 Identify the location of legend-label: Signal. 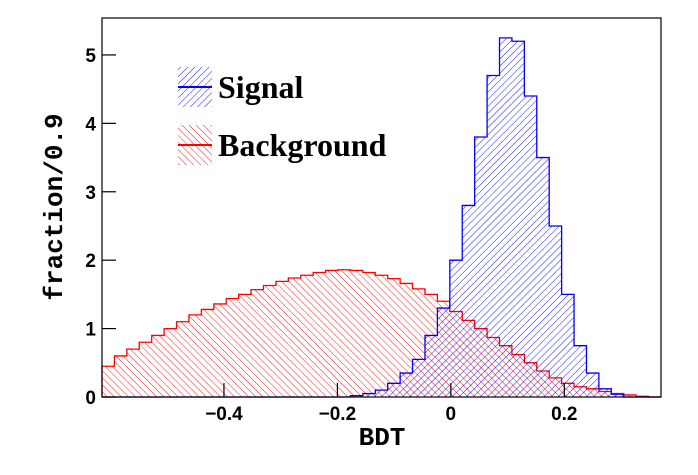
(260, 87).